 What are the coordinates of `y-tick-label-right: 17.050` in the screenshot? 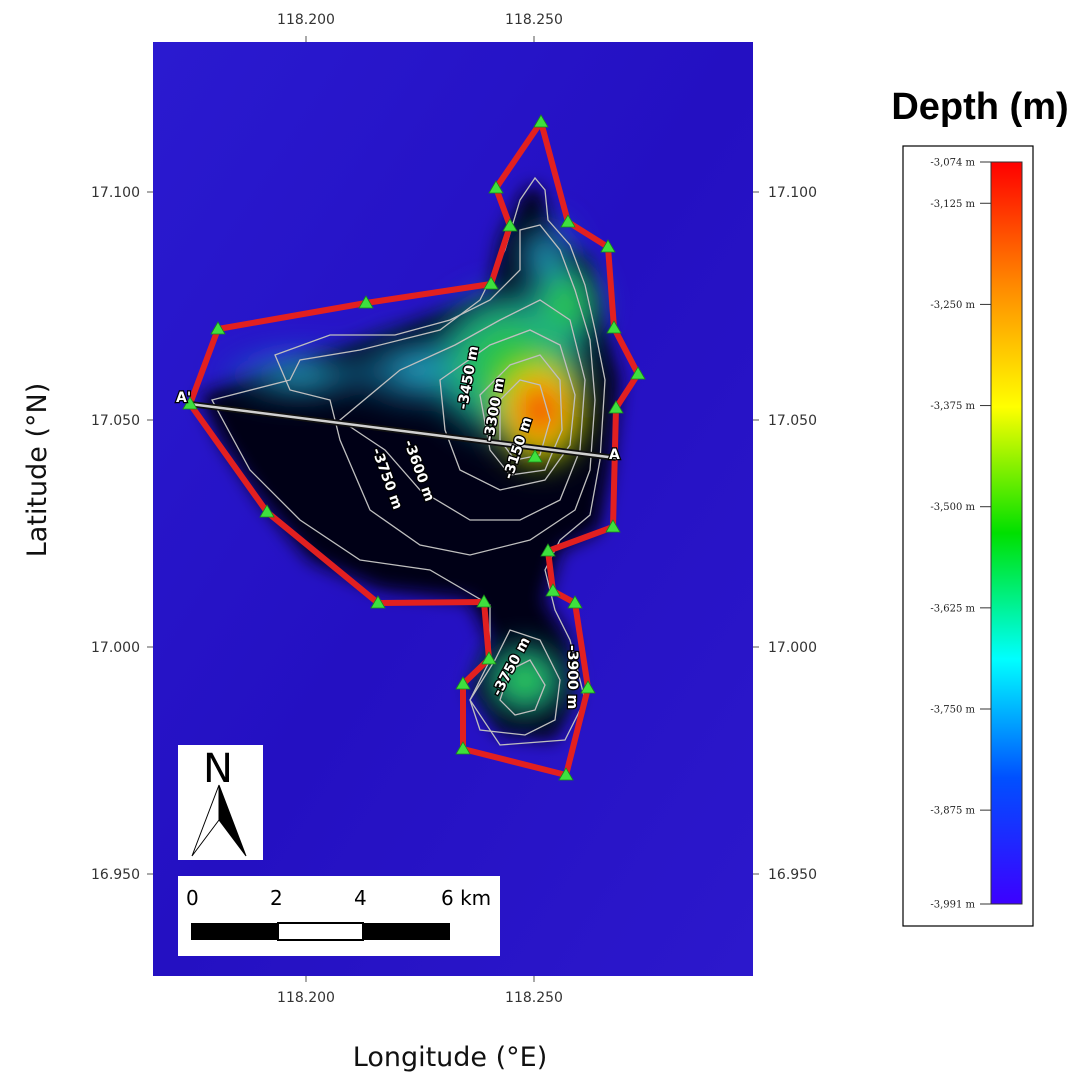 It's located at (792, 421).